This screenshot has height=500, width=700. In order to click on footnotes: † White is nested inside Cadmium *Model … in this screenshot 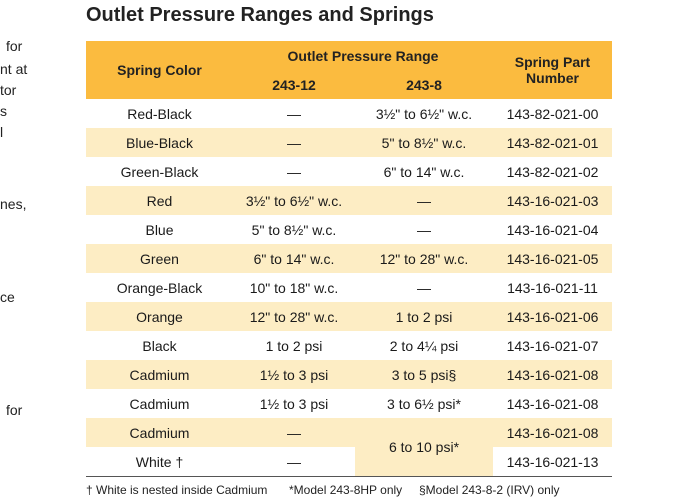, I will do `click(349, 487)`.